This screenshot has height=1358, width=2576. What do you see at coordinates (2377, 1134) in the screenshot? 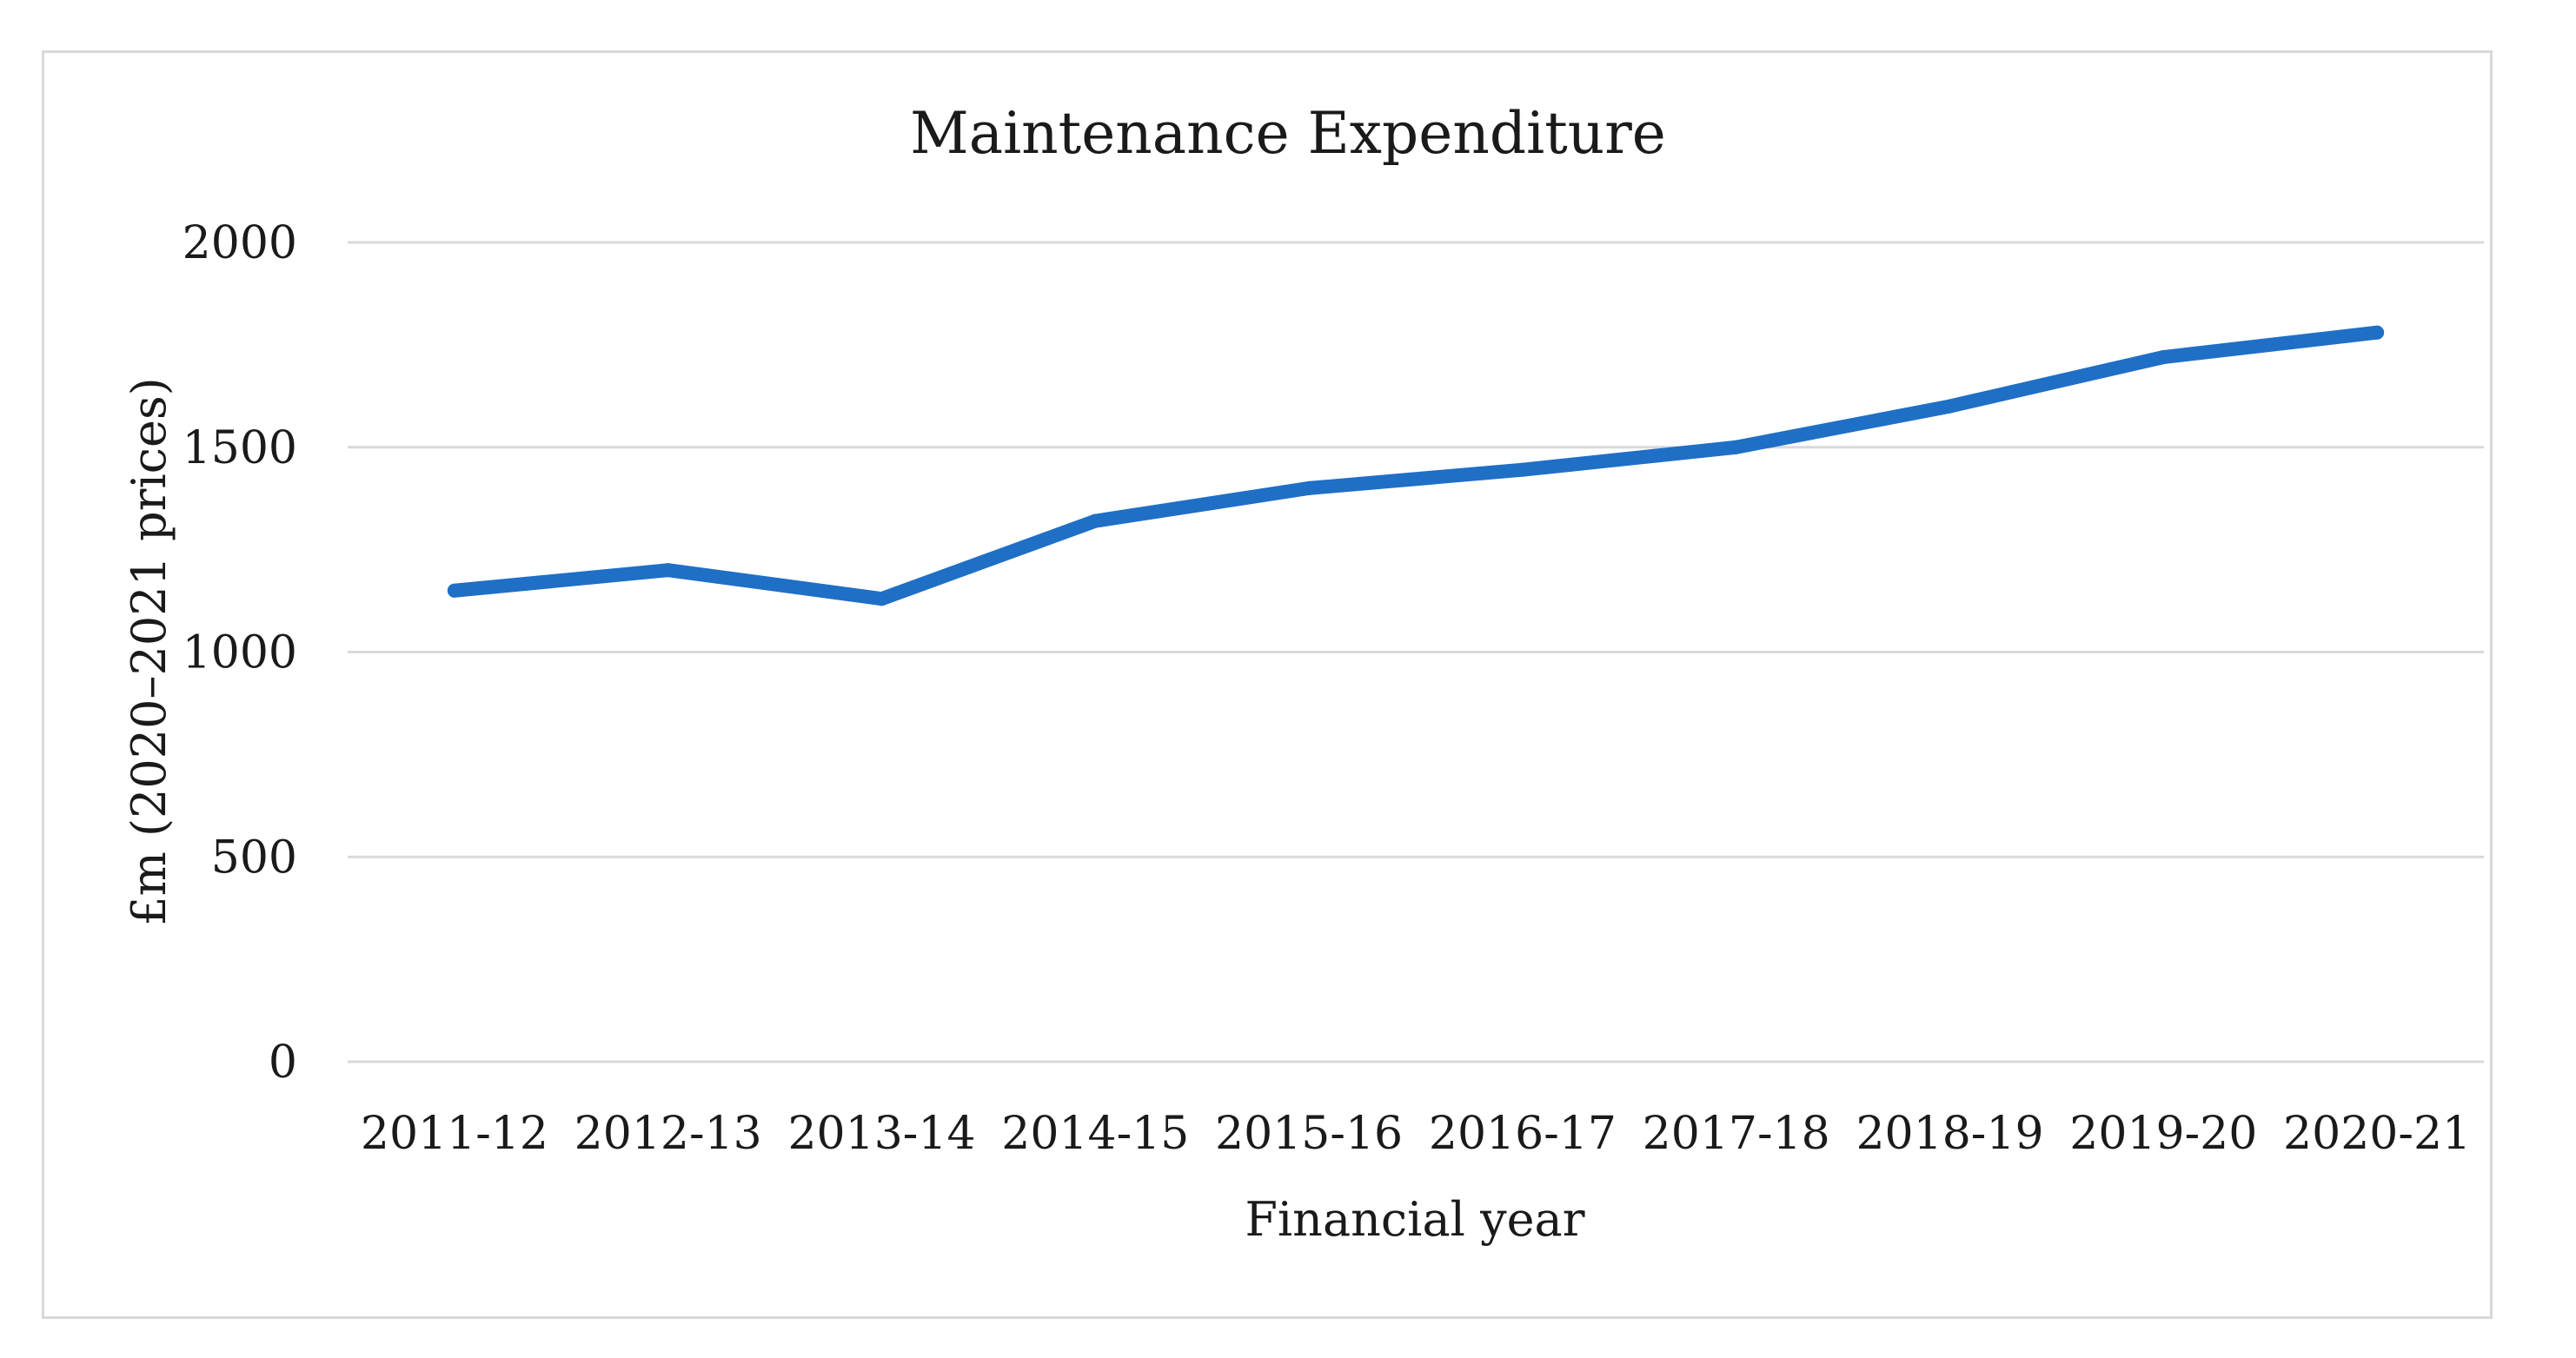
I see `x-tick-label: 2020-21` at bounding box center [2377, 1134].